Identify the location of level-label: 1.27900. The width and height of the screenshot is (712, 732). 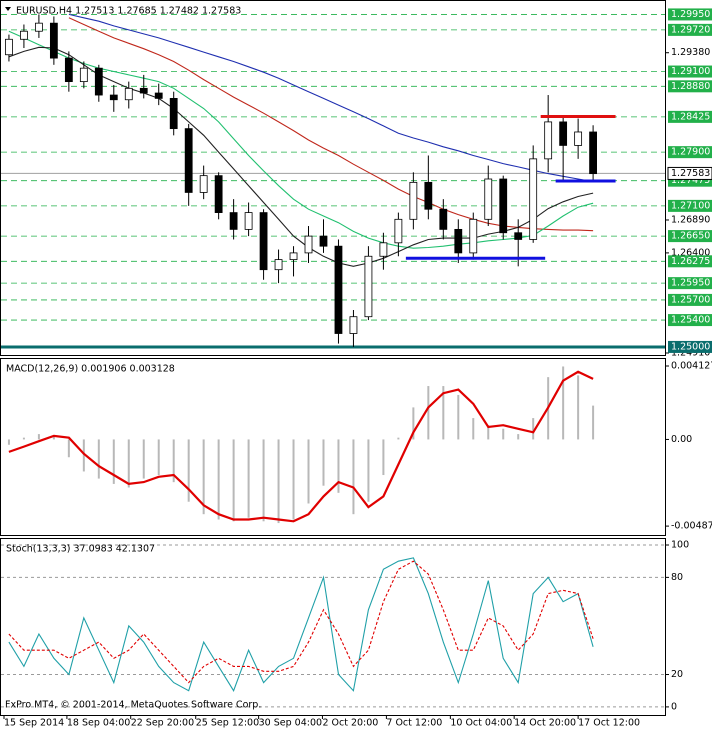
(690, 152).